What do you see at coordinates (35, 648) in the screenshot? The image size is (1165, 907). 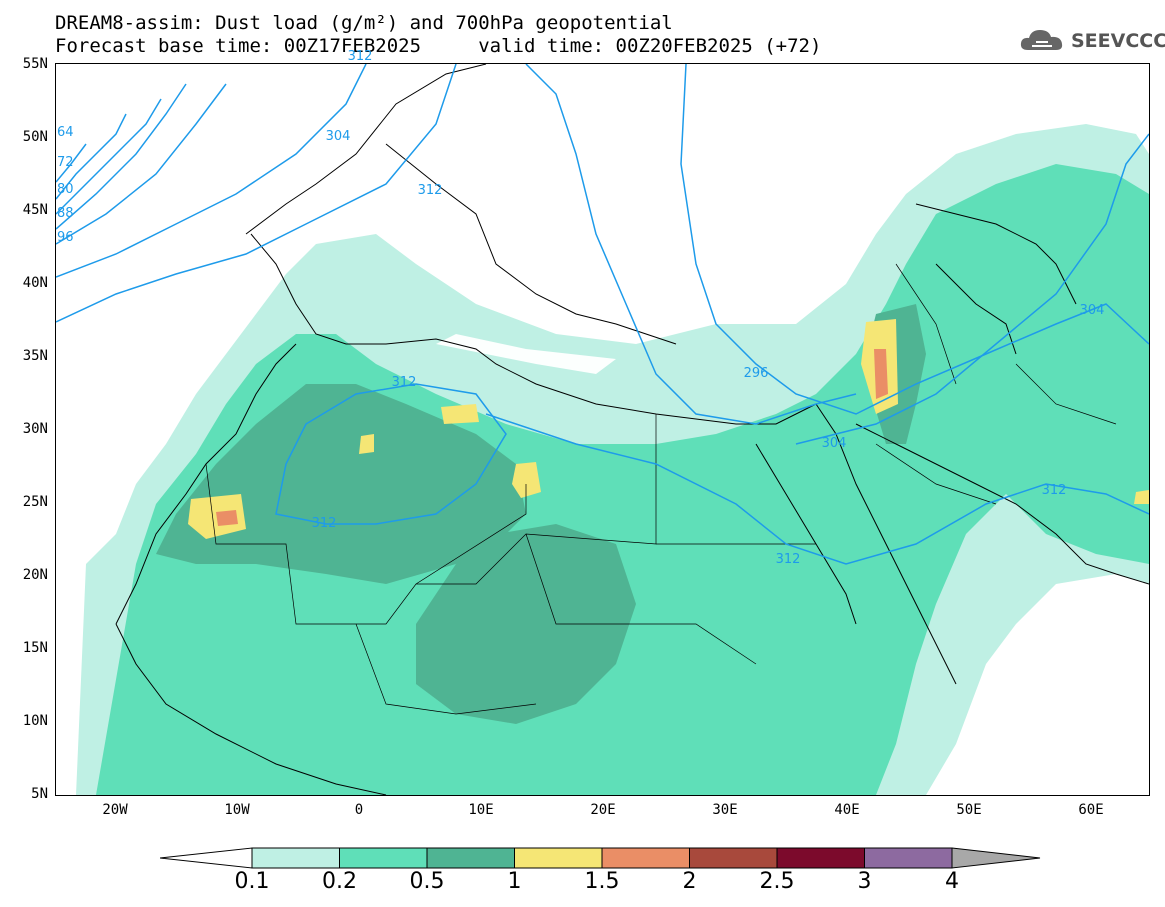 I see `lat-label: 15N` at bounding box center [35, 648].